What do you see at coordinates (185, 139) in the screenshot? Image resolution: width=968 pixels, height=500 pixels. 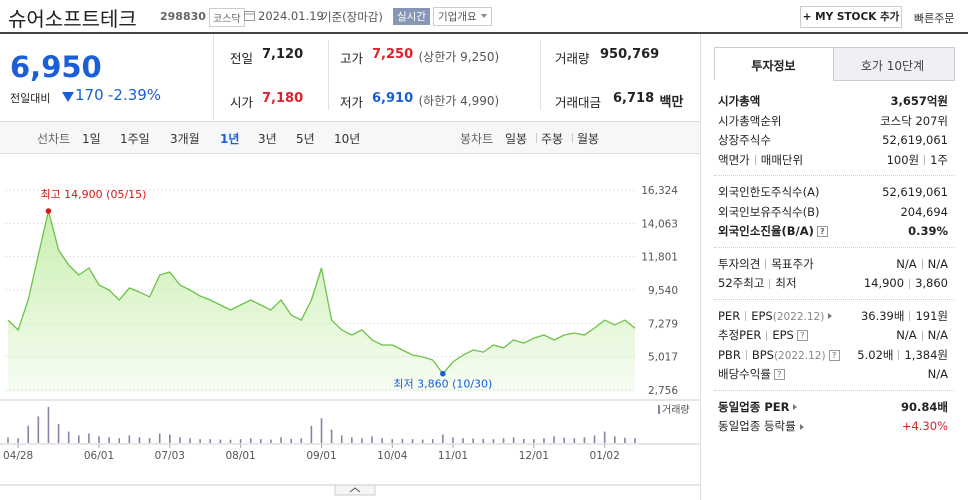 I see `period-tab: 3개월` at bounding box center [185, 139].